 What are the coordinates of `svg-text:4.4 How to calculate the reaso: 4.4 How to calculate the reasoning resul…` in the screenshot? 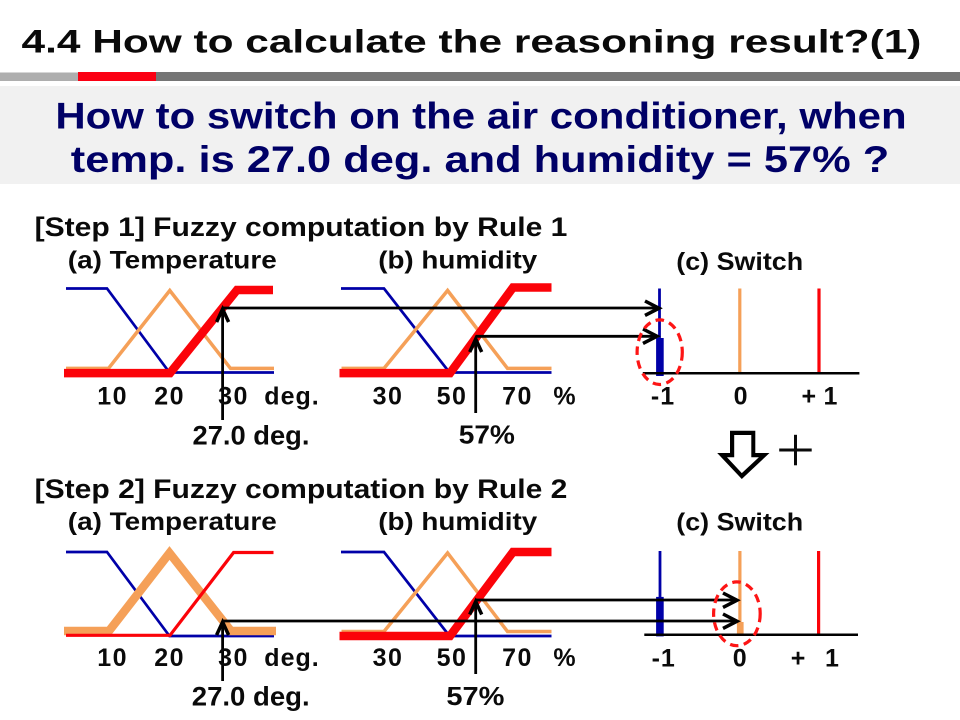 It's located at (472, 42).